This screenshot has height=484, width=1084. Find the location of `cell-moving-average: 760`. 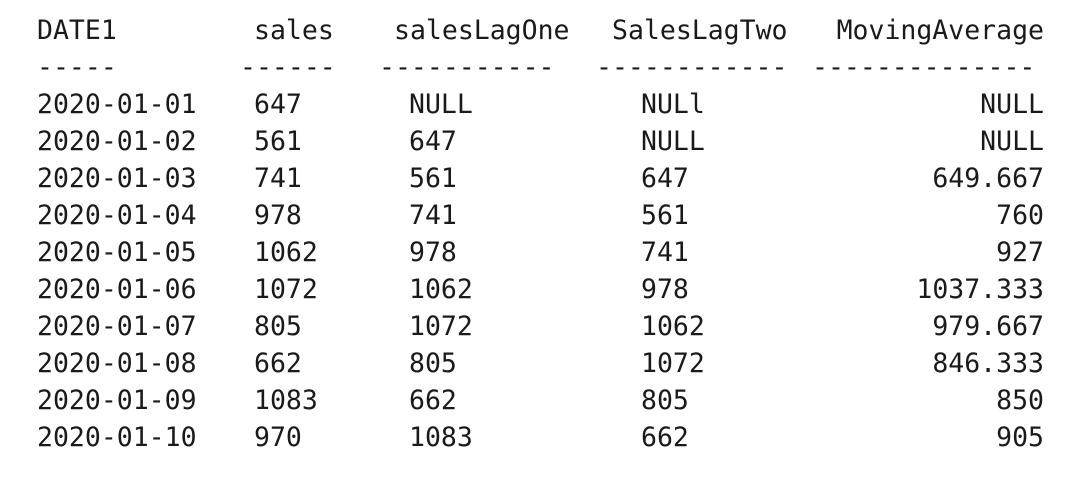

cell-moving-average: 760 is located at coordinates (1020, 215).